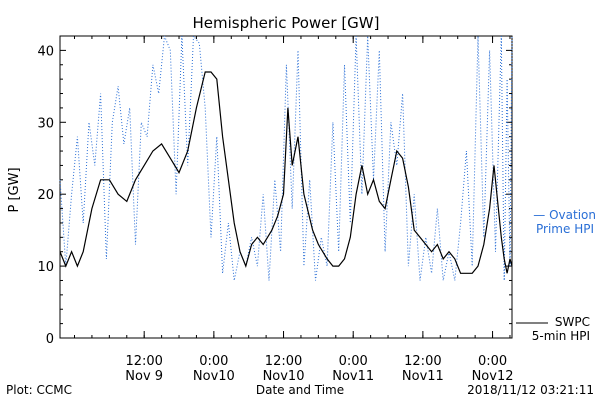  What do you see at coordinates (572, 322) in the screenshot?
I see `legend-swpc-line1: SWPC` at bounding box center [572, 322].